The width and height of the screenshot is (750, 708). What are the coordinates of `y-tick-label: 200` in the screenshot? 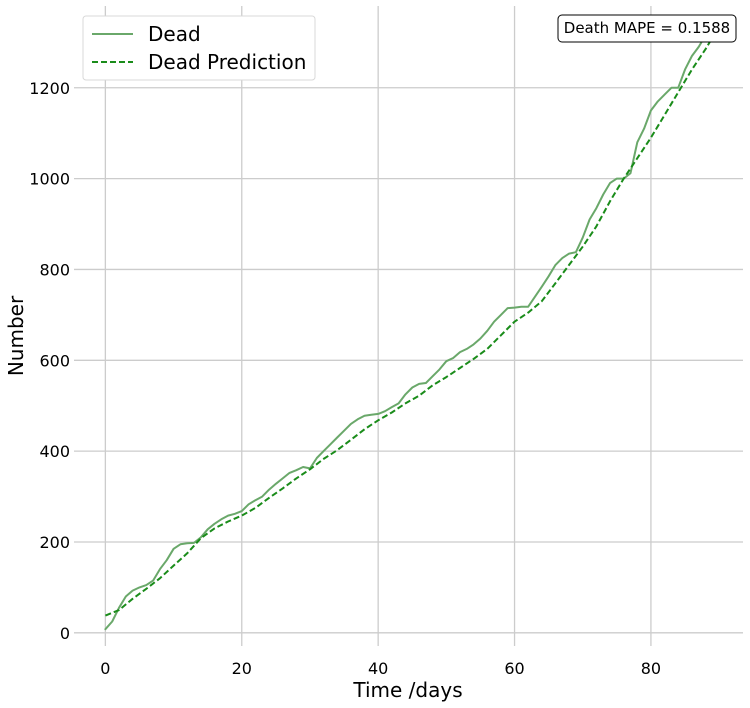 It's located at (54, 542).